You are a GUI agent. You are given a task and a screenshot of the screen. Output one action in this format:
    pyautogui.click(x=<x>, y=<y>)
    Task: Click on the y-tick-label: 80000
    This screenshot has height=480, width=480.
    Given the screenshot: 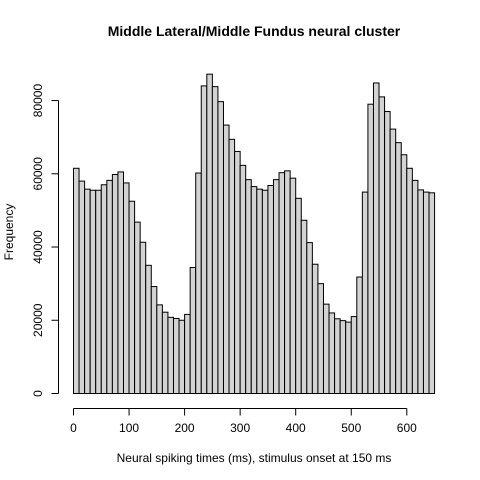 What is the action you would take?
    pyautogui.click(x=38, y=101)
    